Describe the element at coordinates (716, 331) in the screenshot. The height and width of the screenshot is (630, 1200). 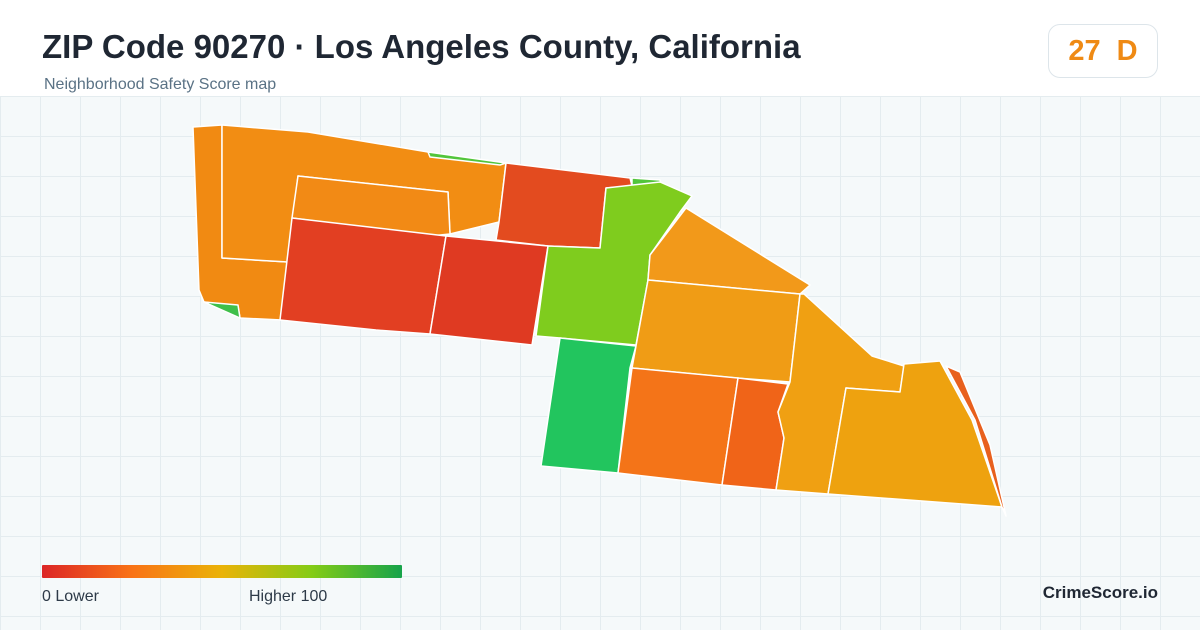
I see `region-east-middle` at that location.